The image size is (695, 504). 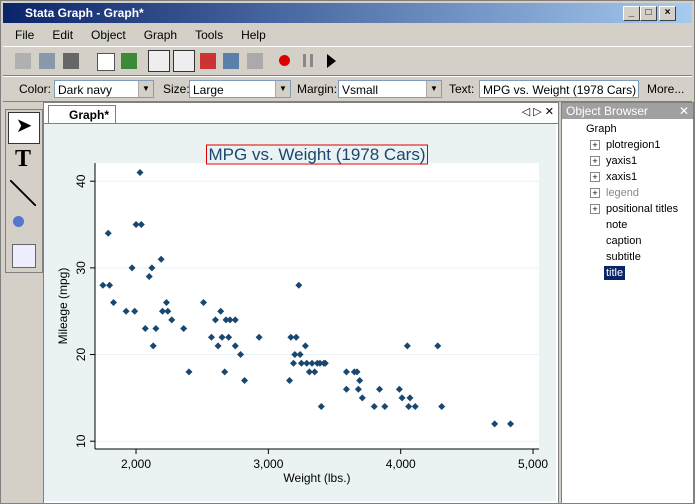 I want to click on menu-item: Edit, so click(x=63, y=35).